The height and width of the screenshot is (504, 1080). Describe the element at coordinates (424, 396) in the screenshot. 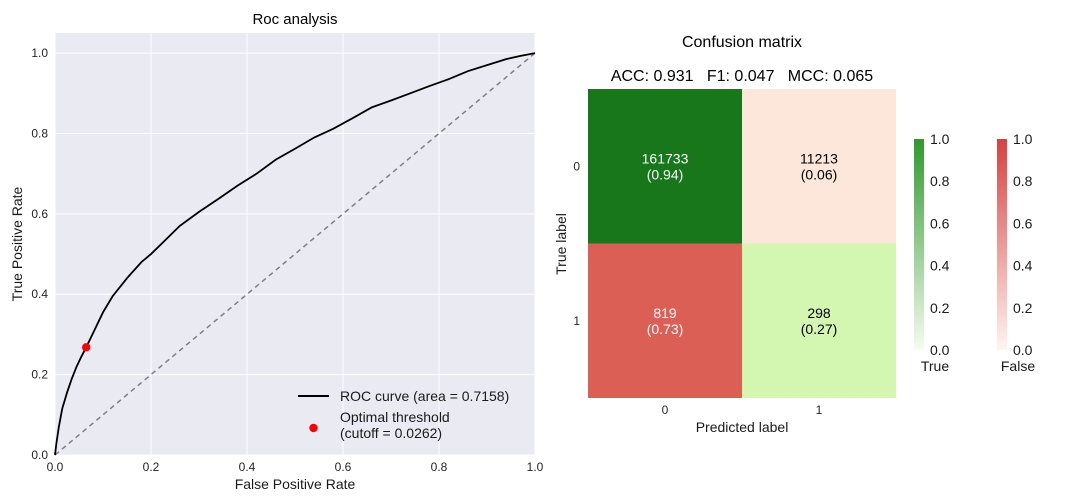

I see `legend-roc-label: ROC curve (area = 0.7158)` at that location.